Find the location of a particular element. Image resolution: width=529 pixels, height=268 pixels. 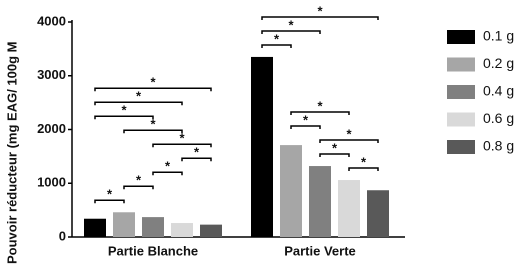

y-tick-label: 0 is located at coordinates (62, 235).